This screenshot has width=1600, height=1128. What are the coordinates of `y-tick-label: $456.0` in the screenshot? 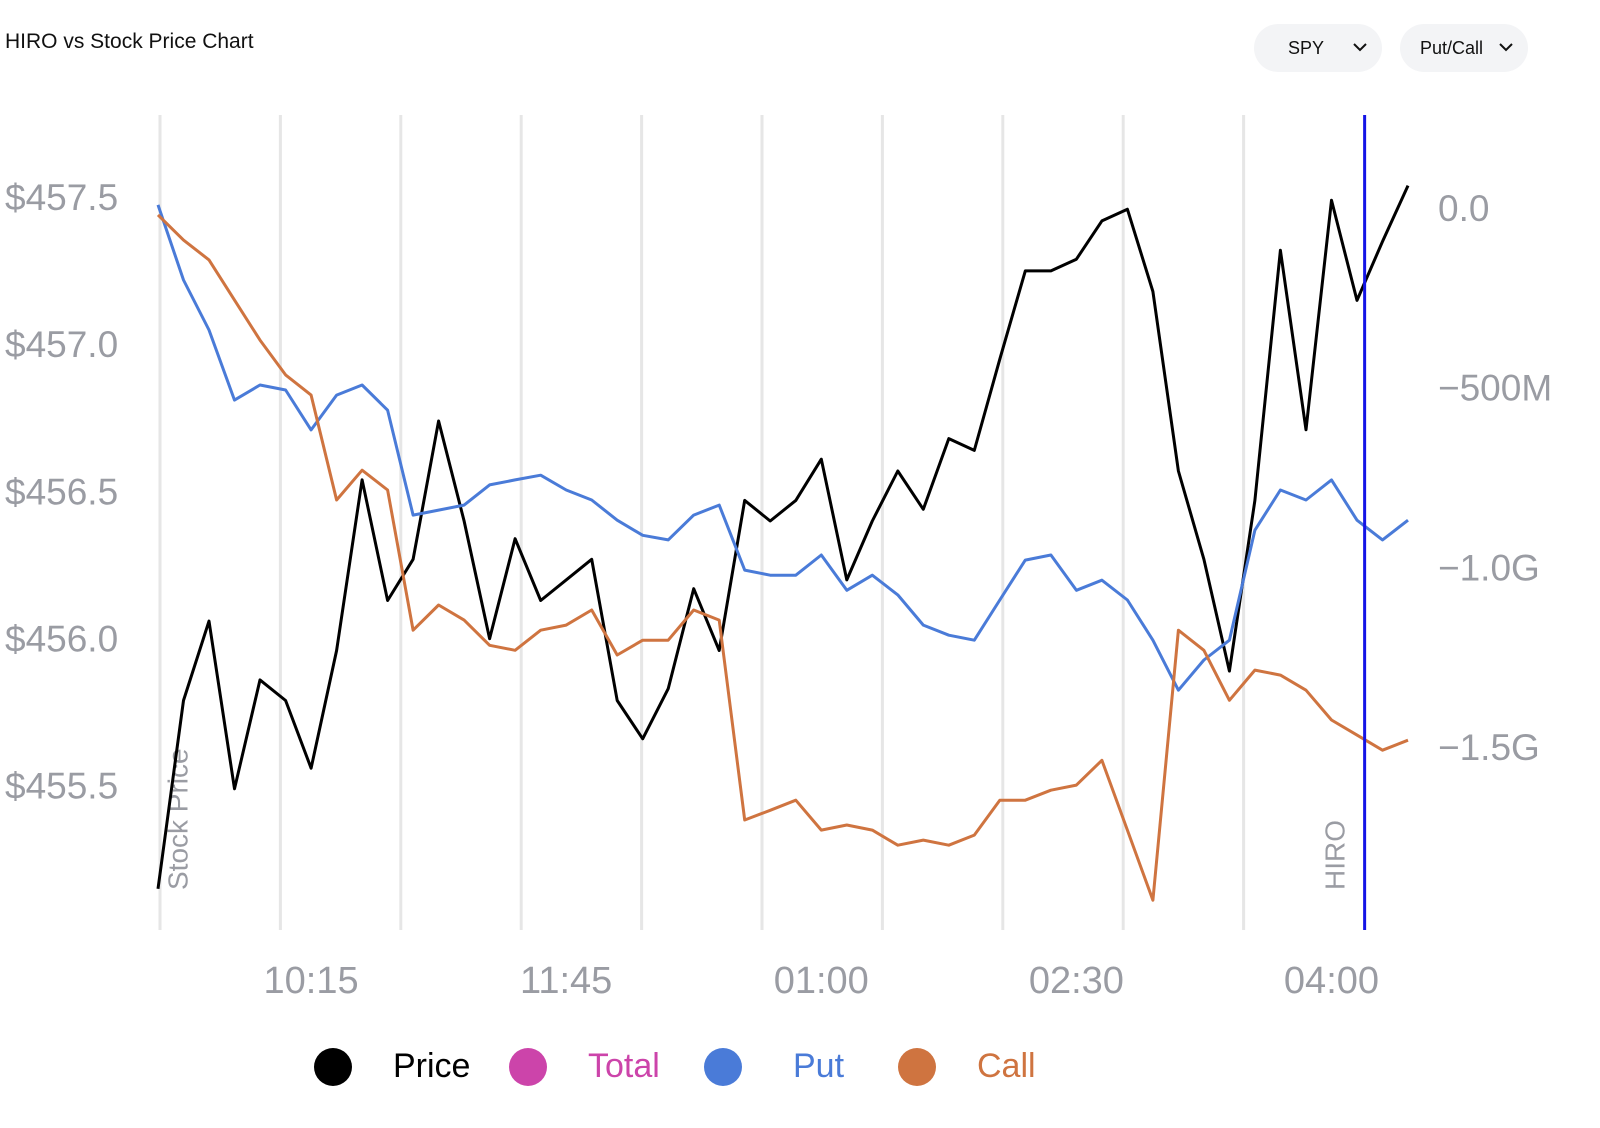 It's located at (61, 638).